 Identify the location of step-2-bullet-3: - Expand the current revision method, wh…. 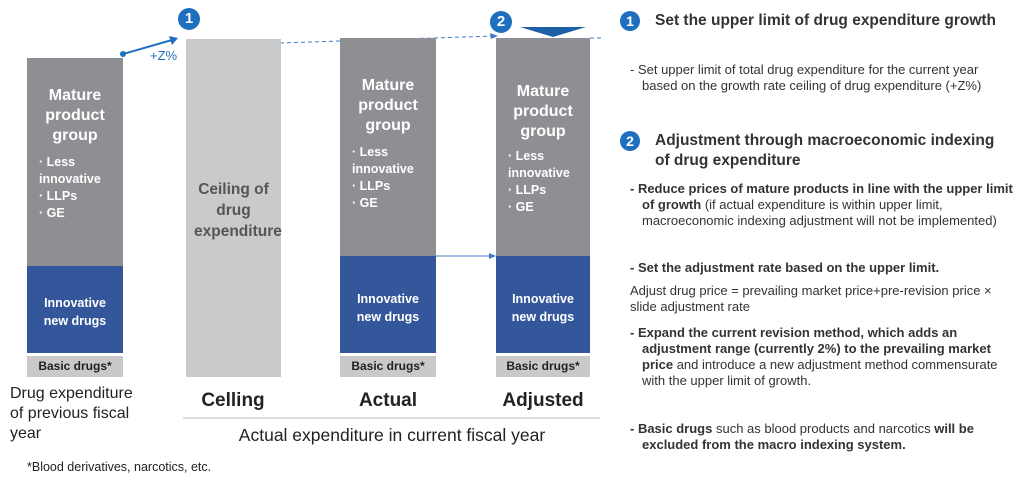
(823, 357).